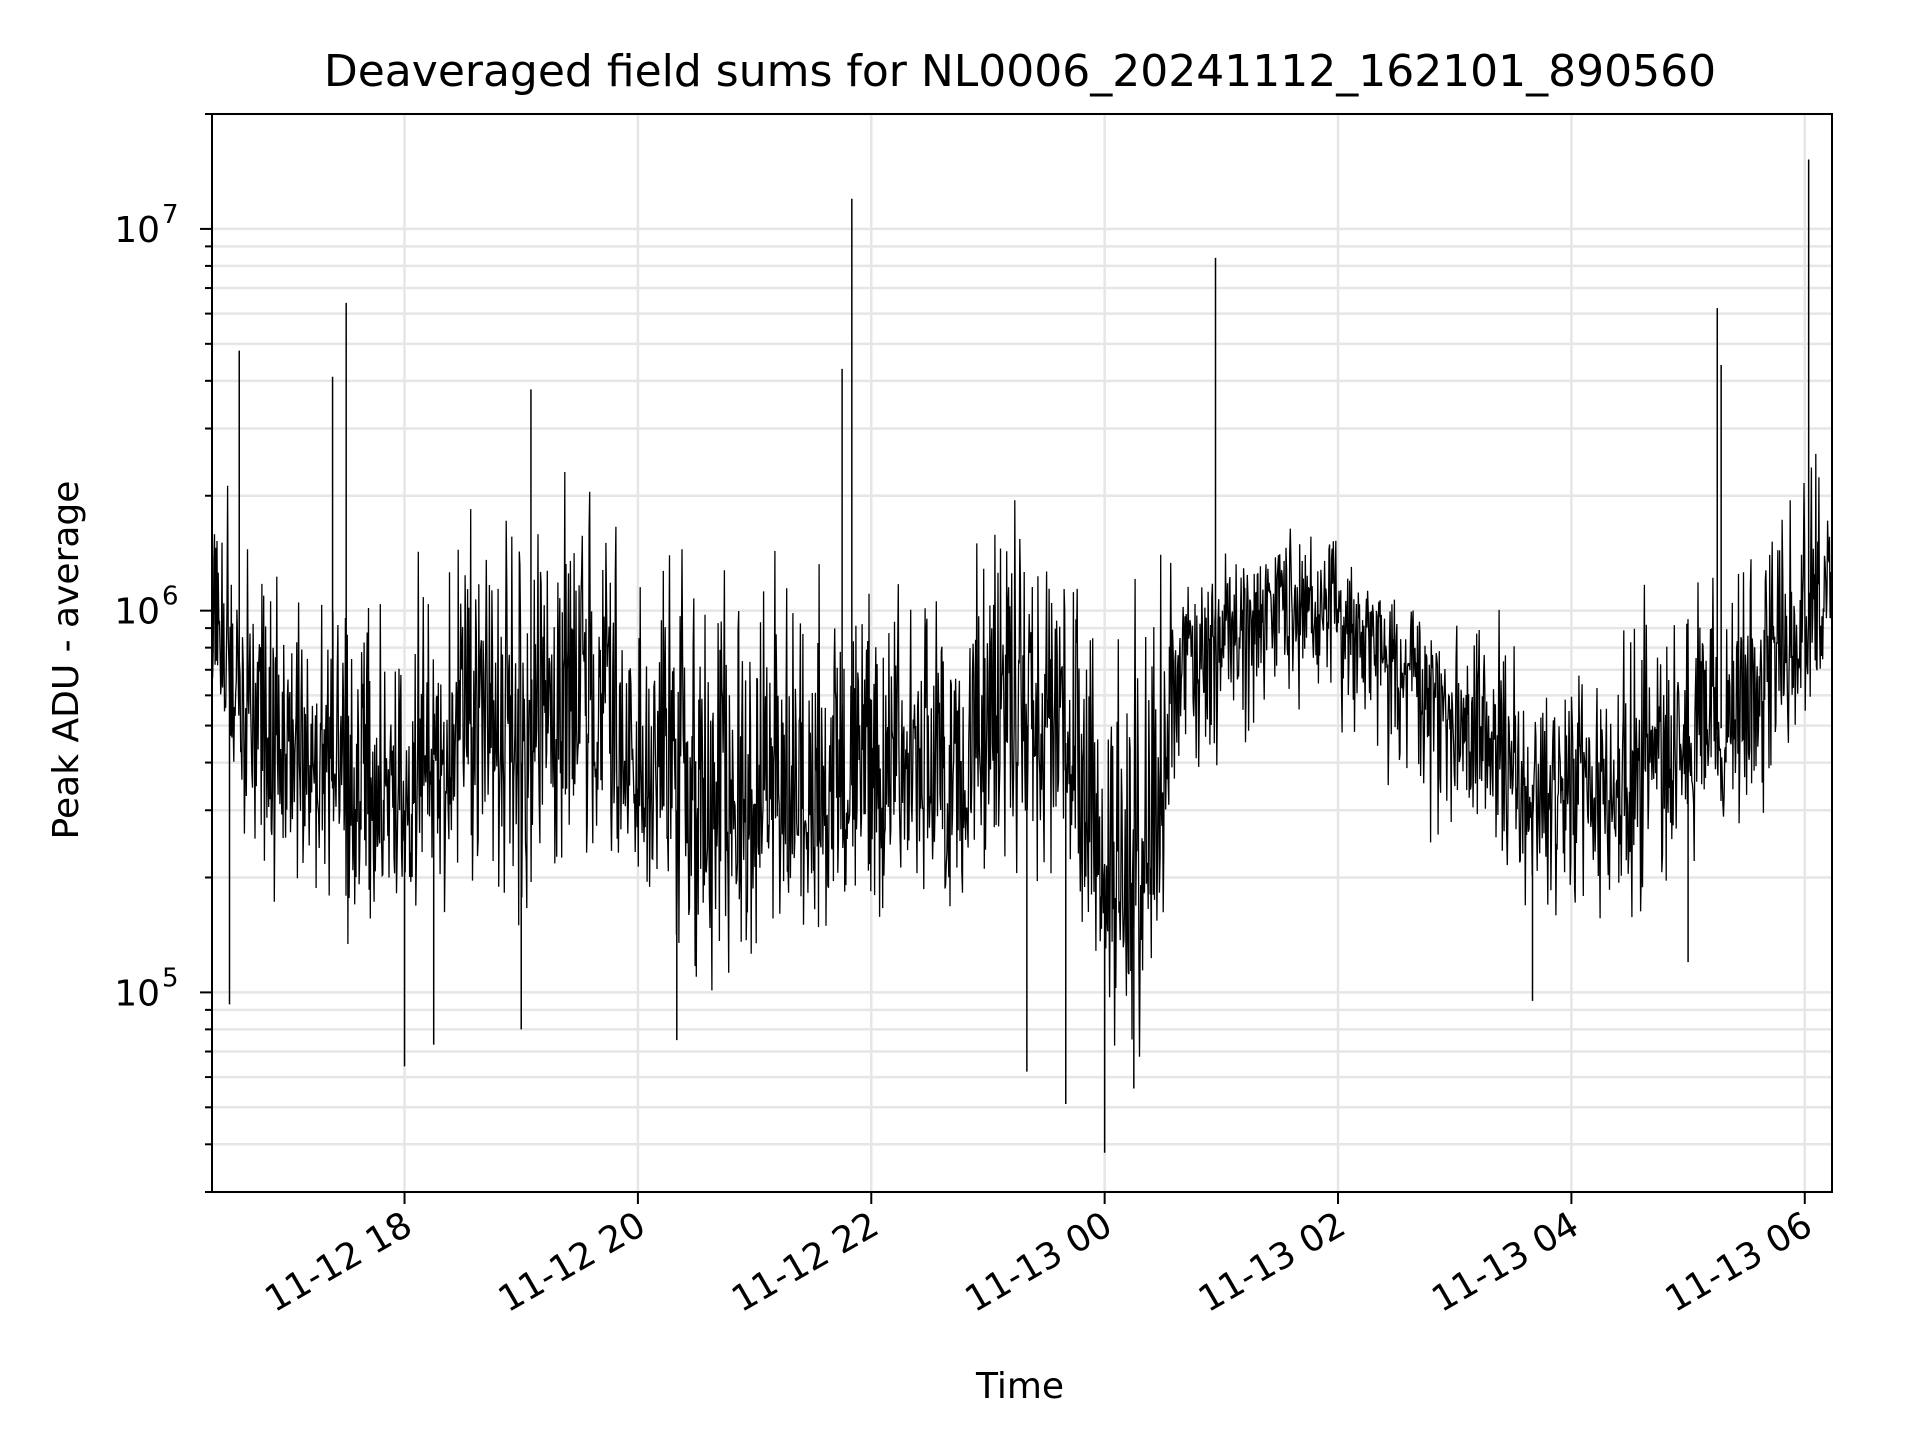 The image size is (1920, 1440). Describe the element at coordinates (1019, 1386) in the screenshot. I see `x-axis-label: Time` at that location.